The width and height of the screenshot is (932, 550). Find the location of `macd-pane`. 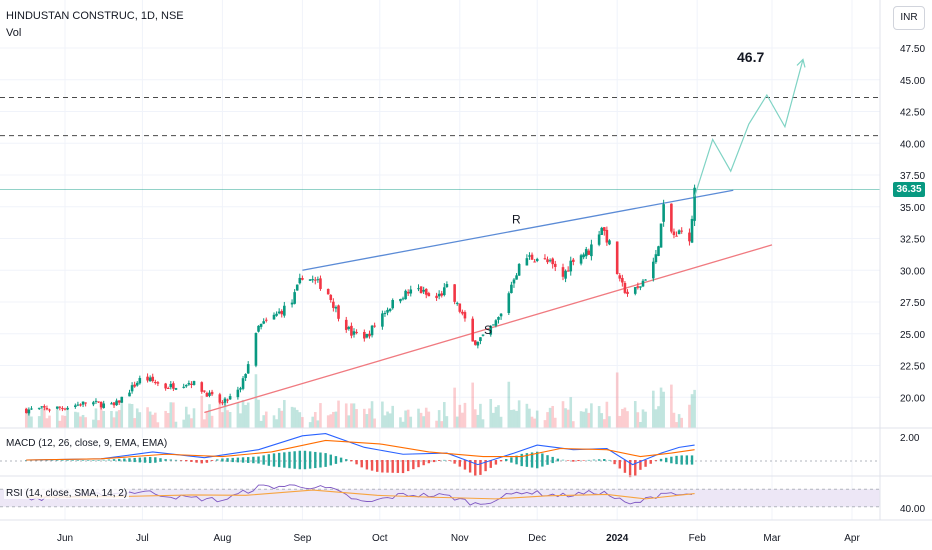

macd-pane is located at coordinates (440, 455).